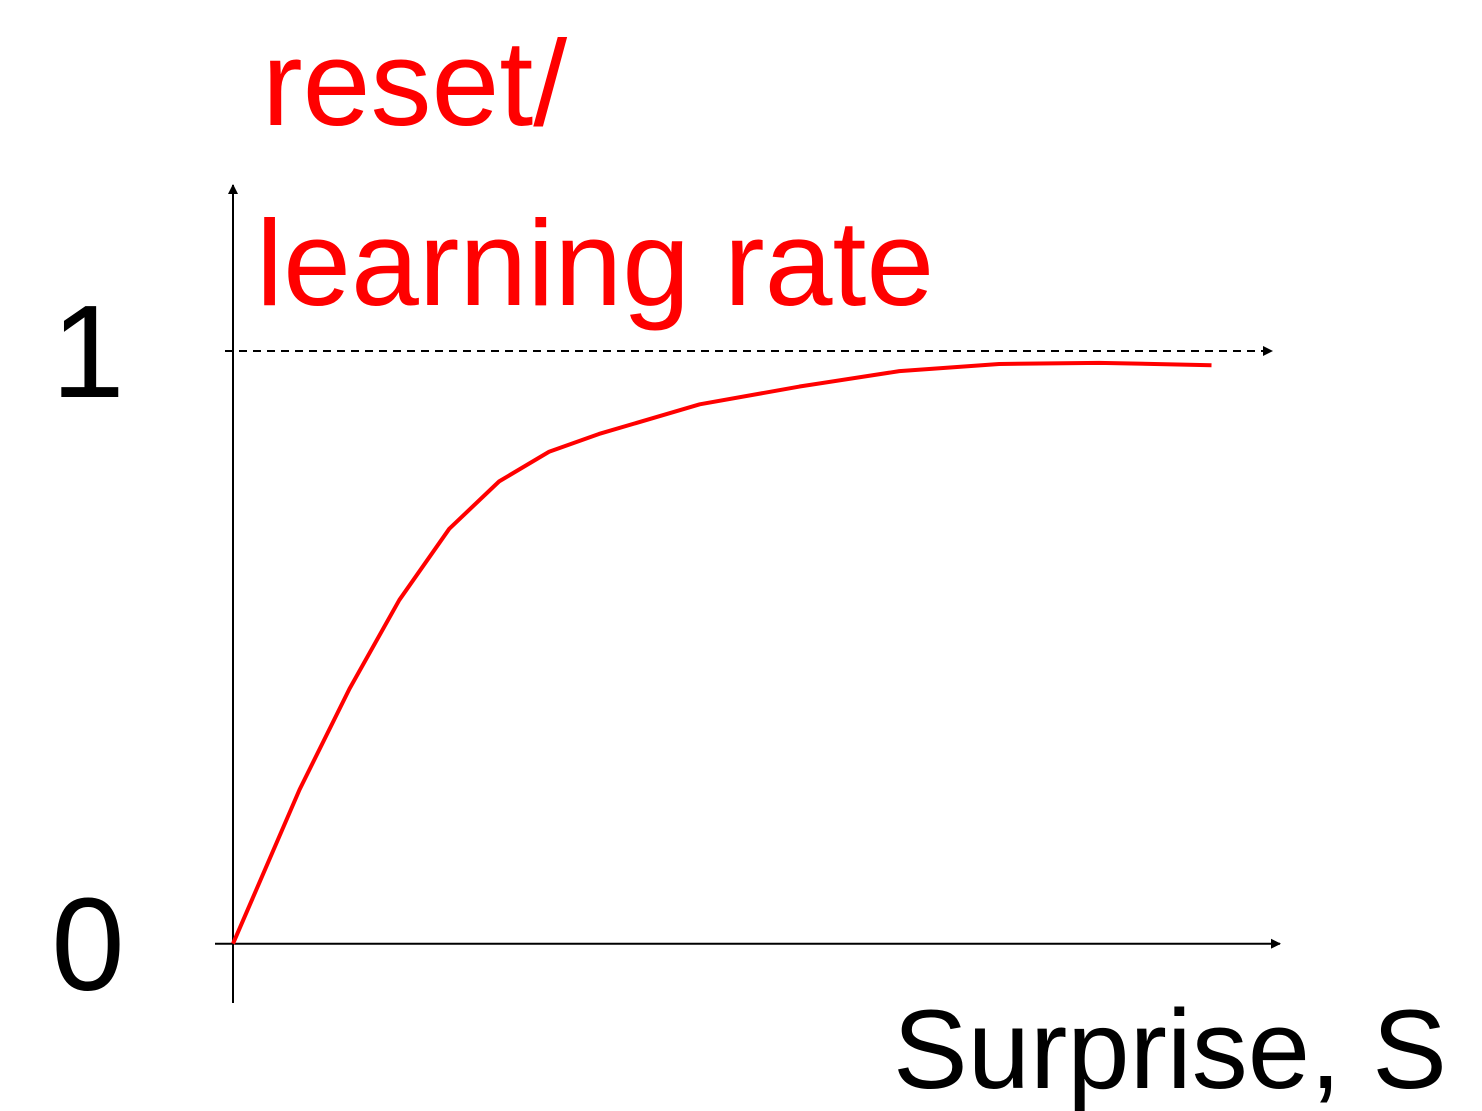 The width and height of the screenshot is (1482, 1111). I want to click on y-tick-label: 0, so click(87, 944).